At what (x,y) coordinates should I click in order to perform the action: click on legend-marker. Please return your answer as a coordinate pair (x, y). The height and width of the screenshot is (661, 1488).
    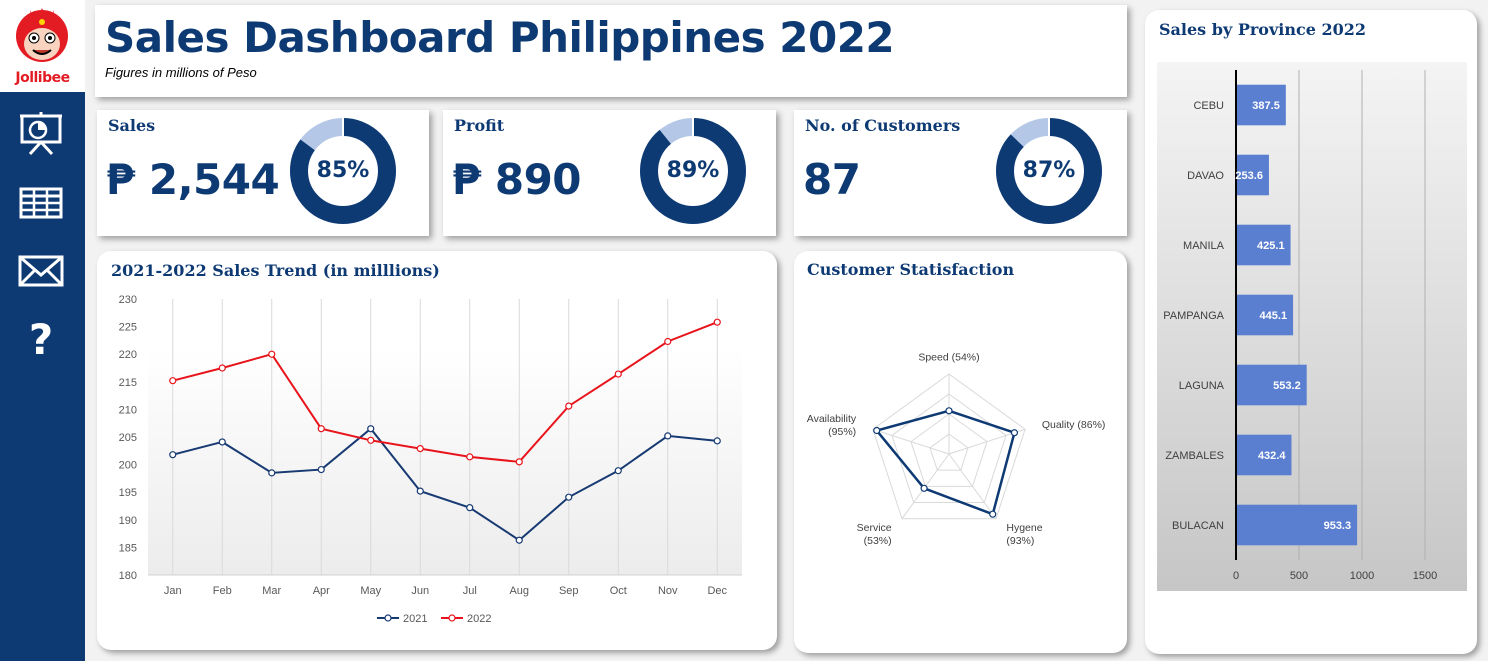
    Looking at the image, I should click on (452, 618).